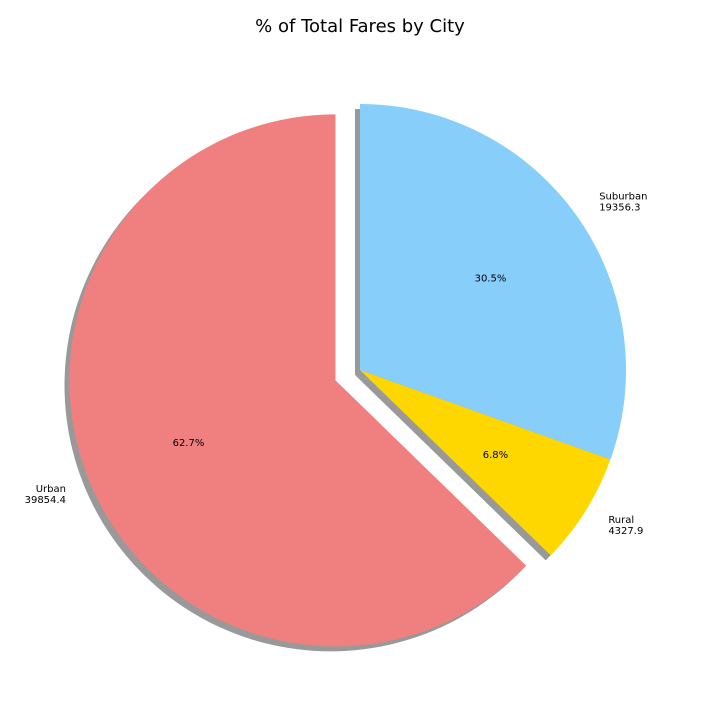 The width and height of the screenshot is (720, 725). I want to click on chart-title: % of Total Fares by City, so click(360, 26).